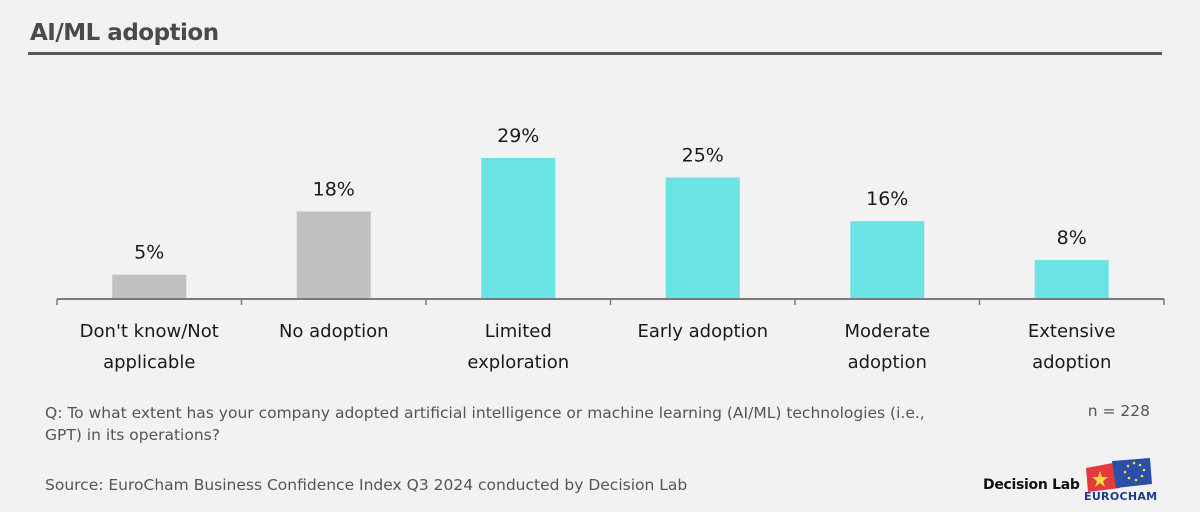 This screenshot has height=512, width=1200. I want to click on category-label: Moderate, so click(887, 331).